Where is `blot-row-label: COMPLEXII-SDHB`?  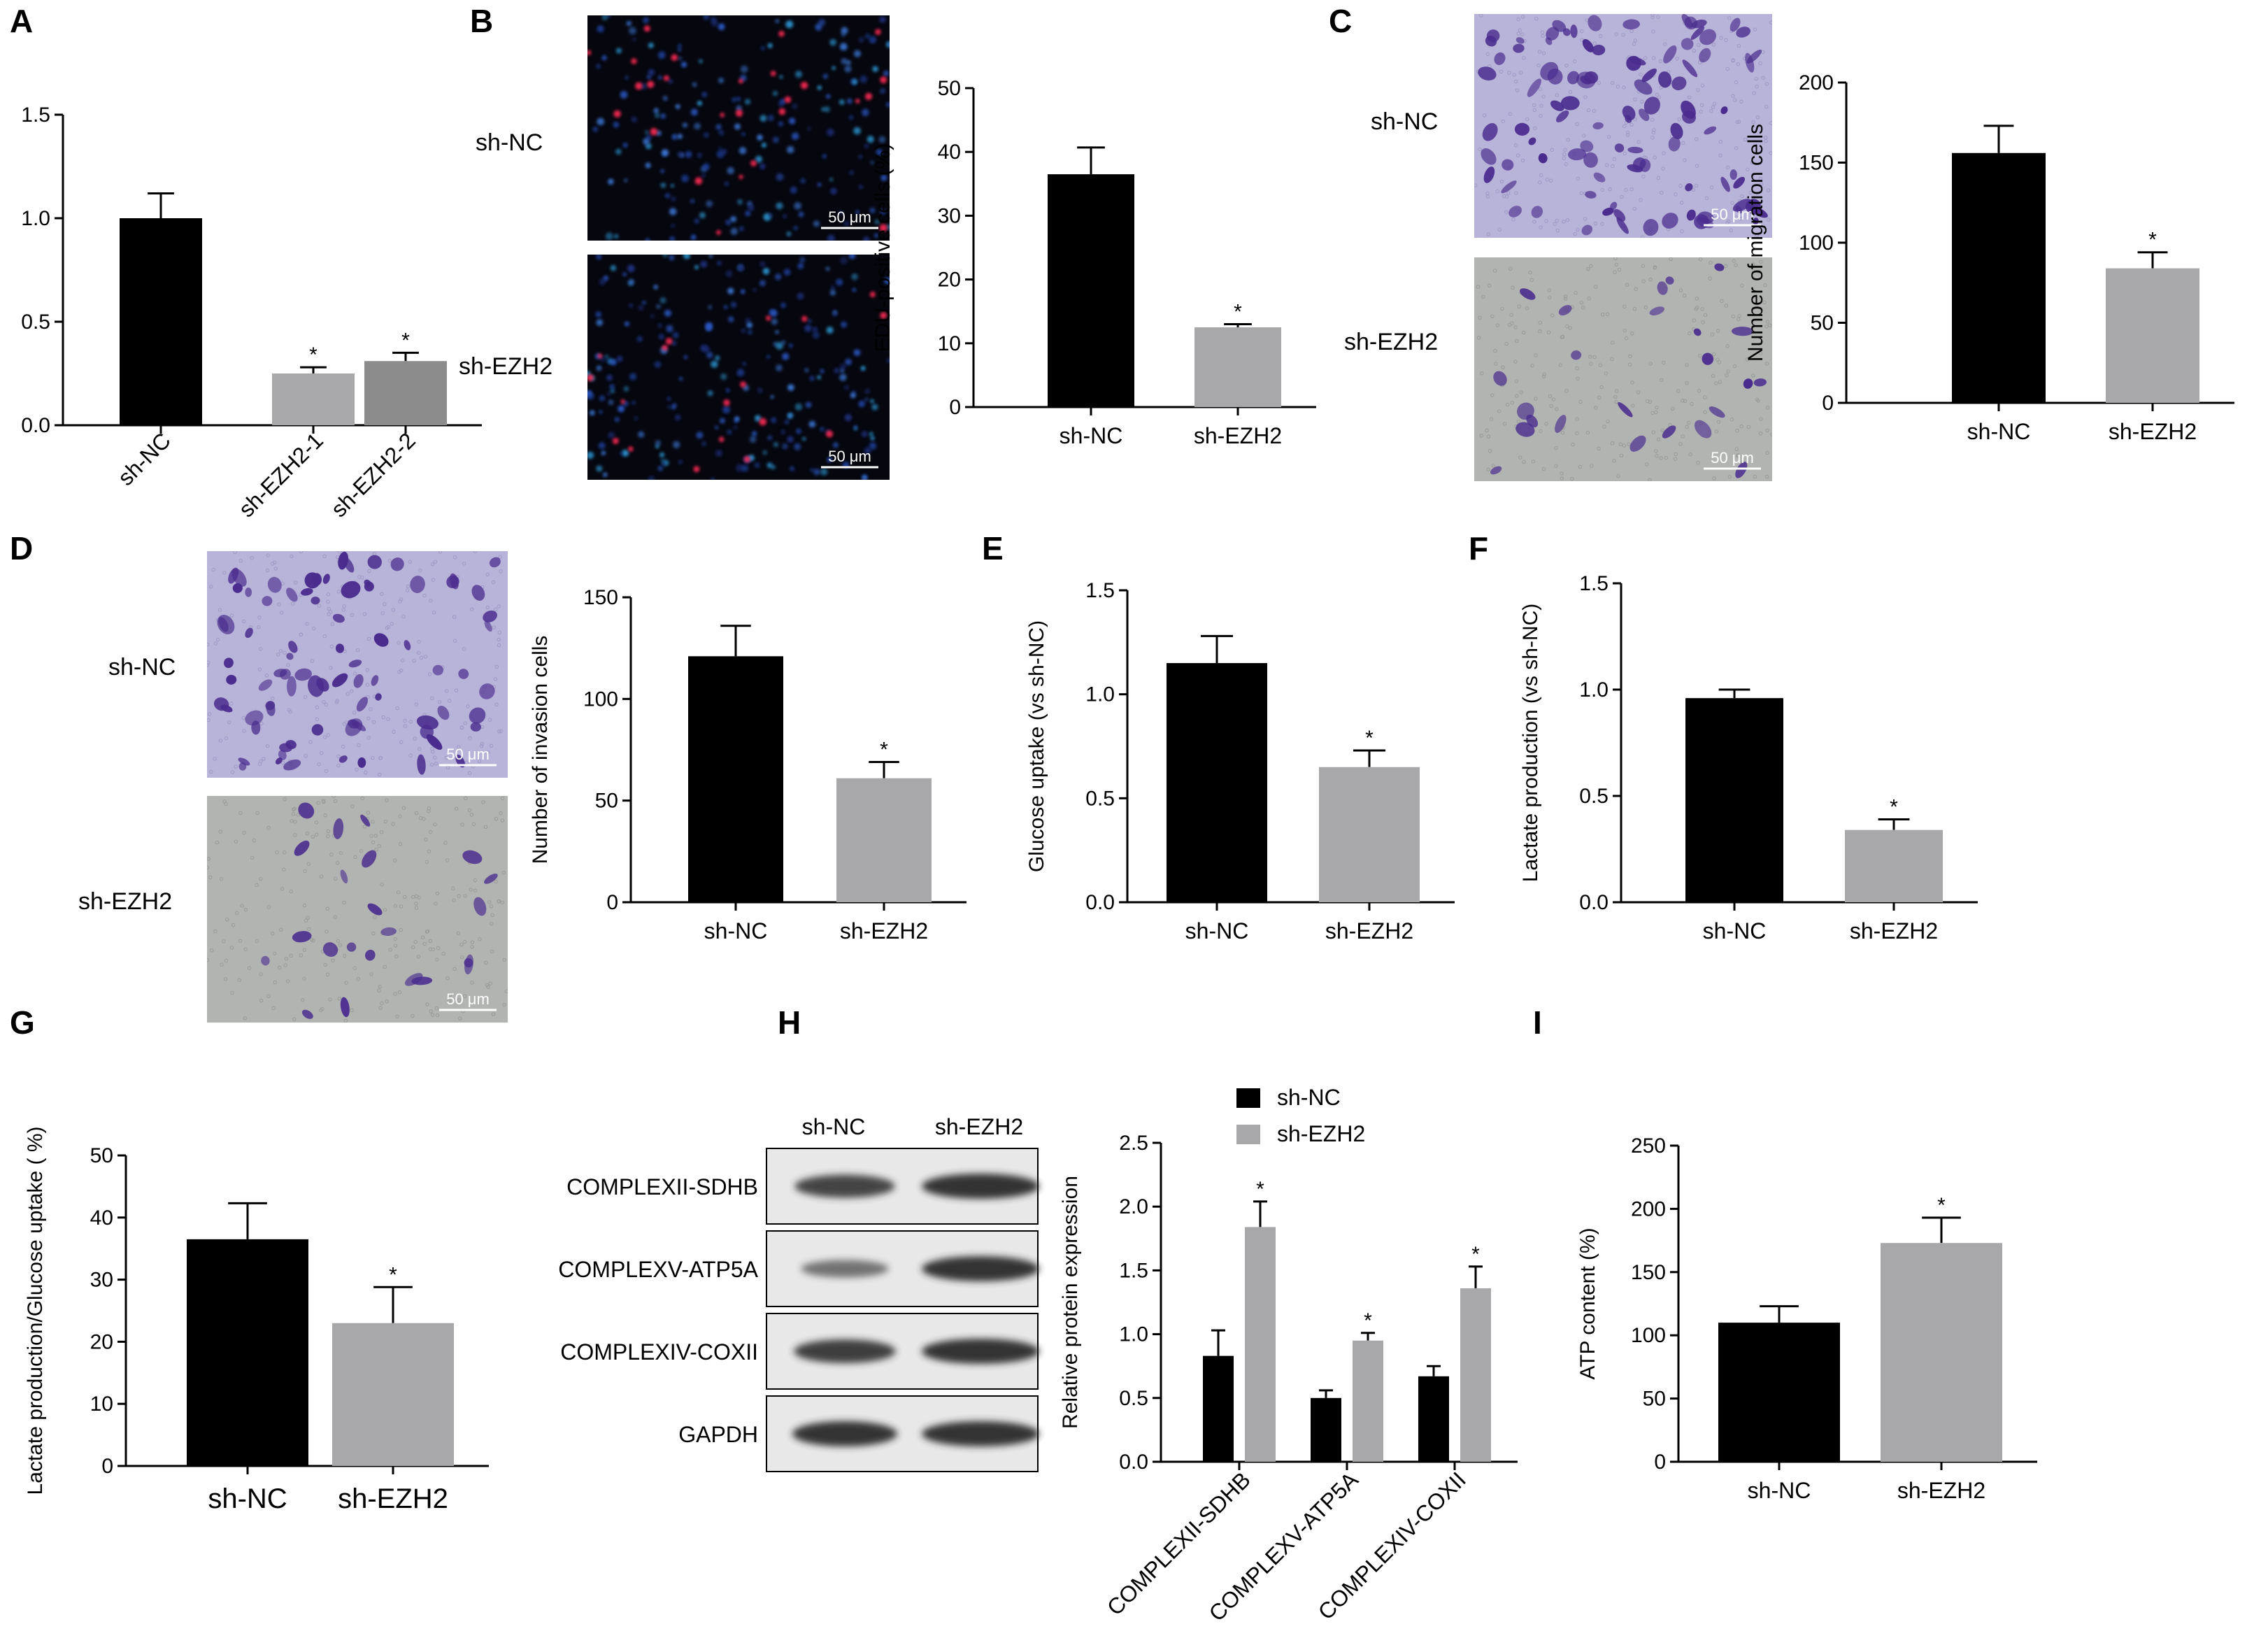
blot-row-label: COMPLEXII-SDHB is located at coordinates (662, 1186).